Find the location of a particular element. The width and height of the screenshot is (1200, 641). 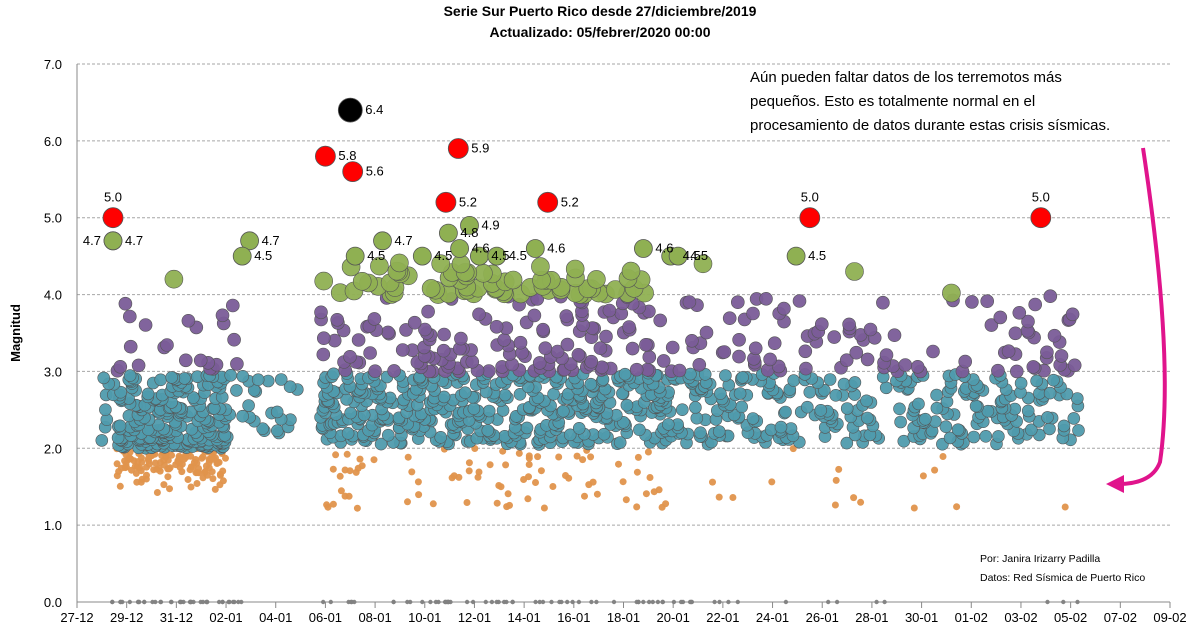

data-label: 5.0 is located at coordinates (810, 197).